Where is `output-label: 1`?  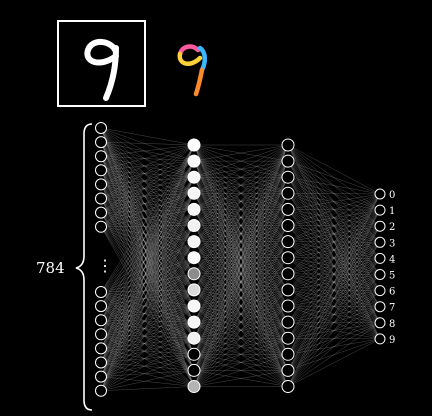 output-label: 1 is located at coordinates (392, 211).